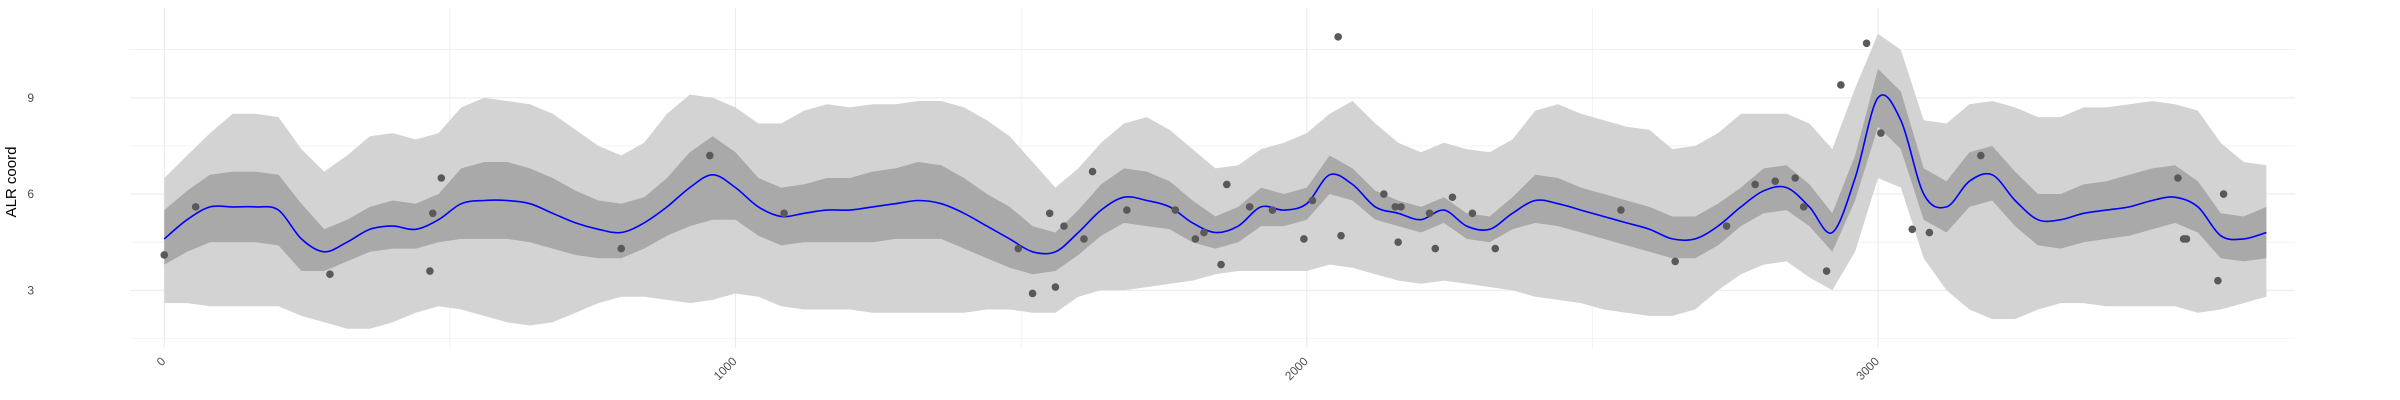 This screenshot has height=400, width=2400. What do you see at coordinates (30, 290) in the screenshot?
I see `y-tick-label: 3` at bounding box center [30, 290].